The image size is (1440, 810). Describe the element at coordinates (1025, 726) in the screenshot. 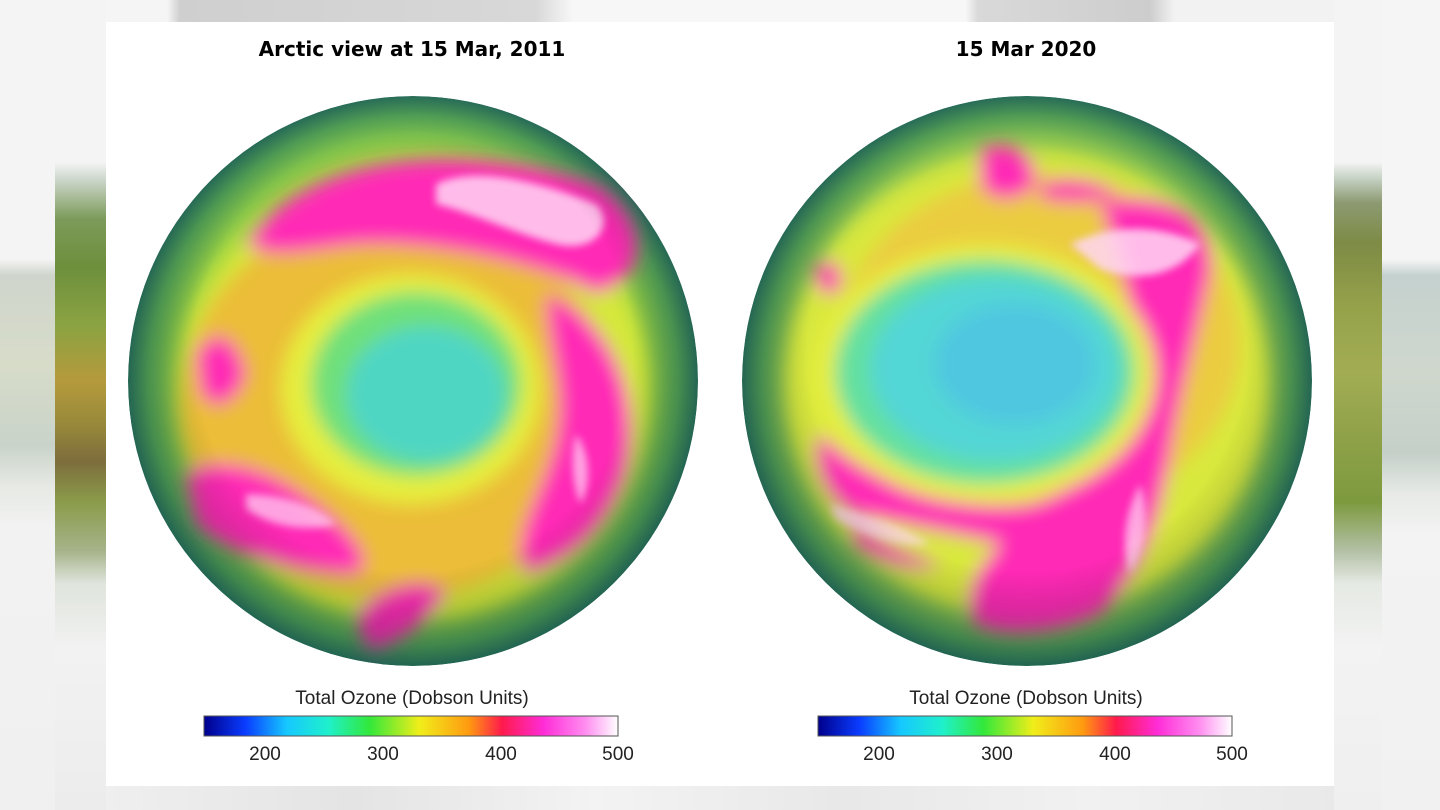

I see `colorbar-2020` at that location.